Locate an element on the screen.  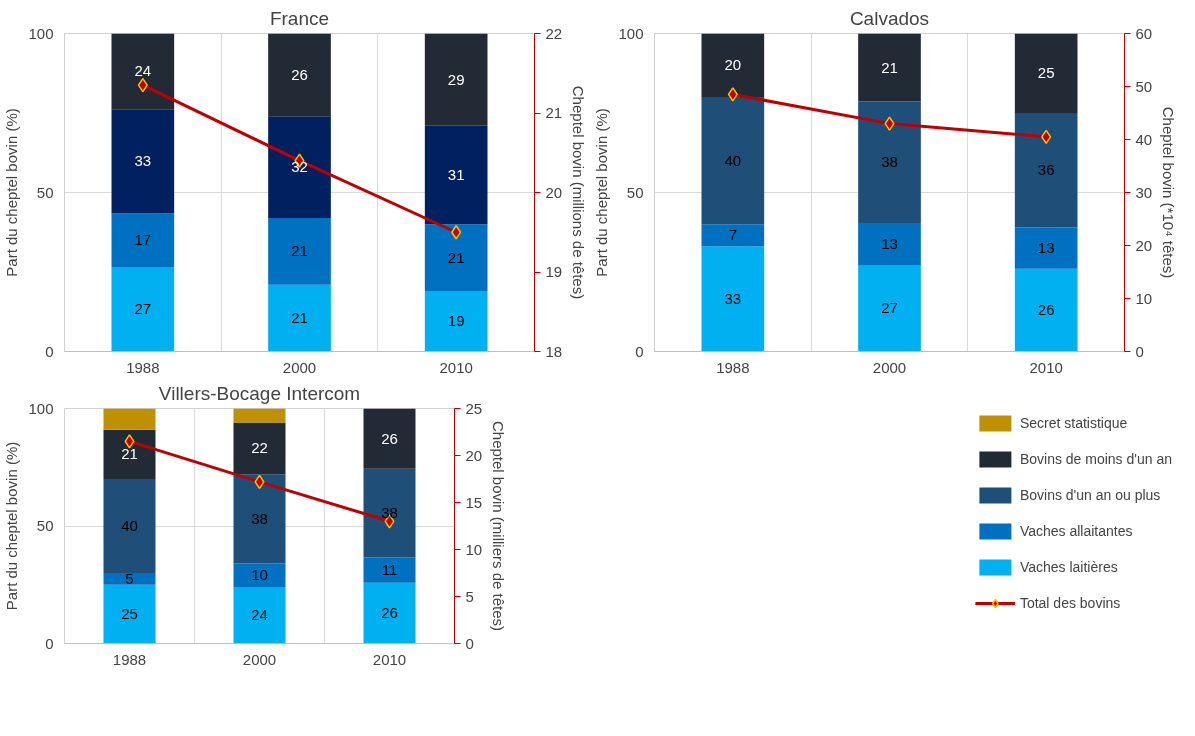
y2-axis-title: Cheptel bovin (milliers de têtes) is located at coordinates (499, 526).